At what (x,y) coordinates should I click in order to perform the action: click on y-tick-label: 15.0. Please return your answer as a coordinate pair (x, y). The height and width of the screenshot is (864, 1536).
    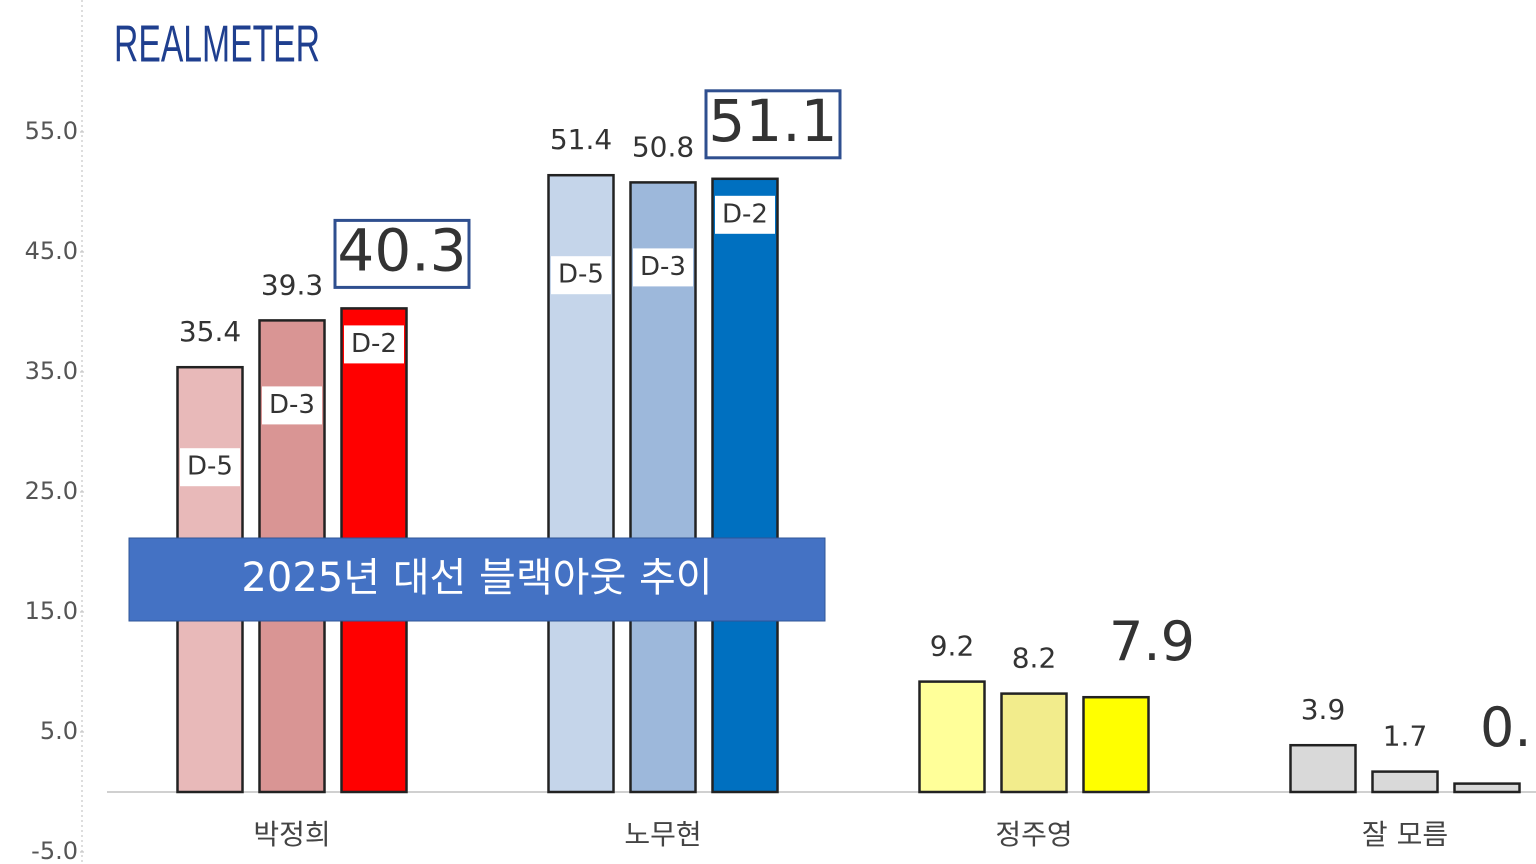
    Looking at the image, I should click on (51, 611).